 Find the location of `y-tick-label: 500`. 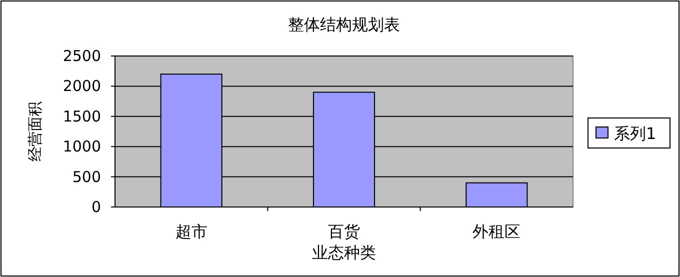

y-tick-label: 500 is located at coordinates (86, 177).